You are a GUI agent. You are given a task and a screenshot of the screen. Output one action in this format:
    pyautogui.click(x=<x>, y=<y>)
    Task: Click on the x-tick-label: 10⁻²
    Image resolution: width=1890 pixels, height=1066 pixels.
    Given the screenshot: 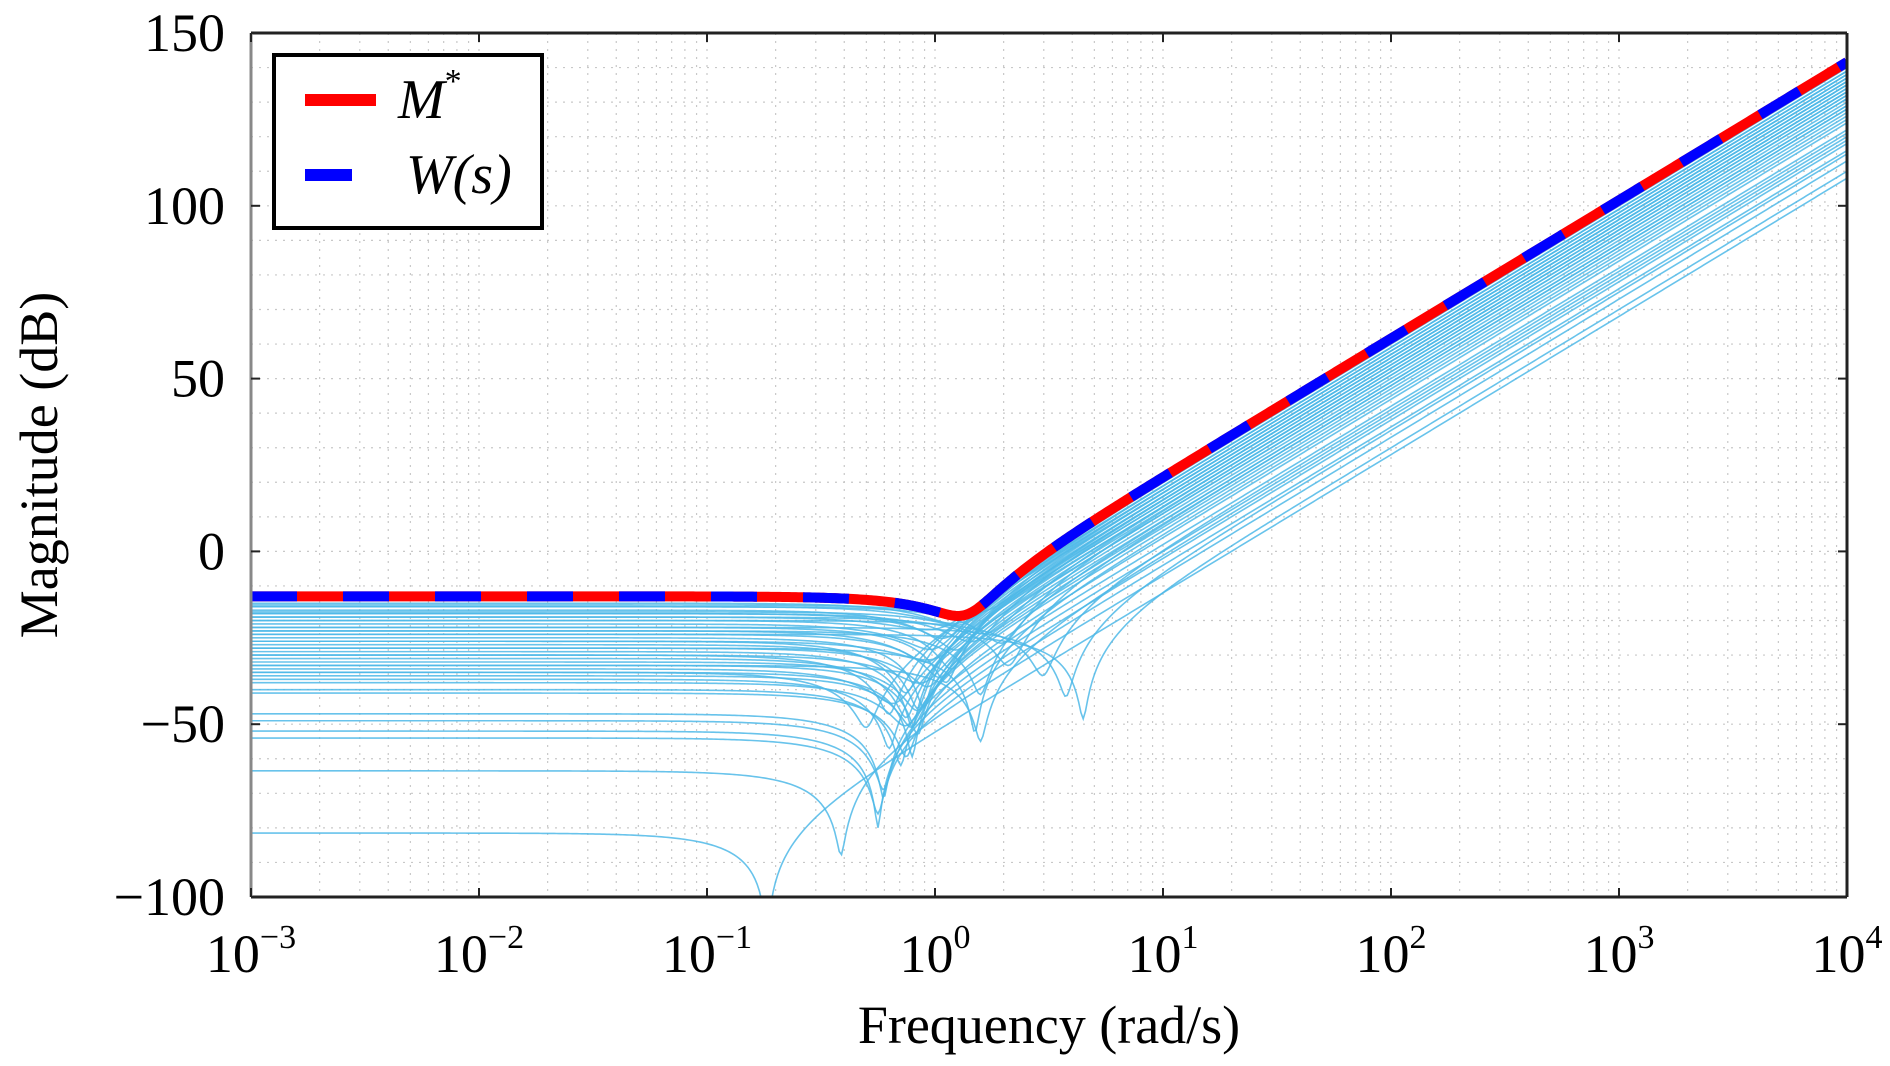 What is the action you would take?
    pyautogui.click(x=479, y=951)
    